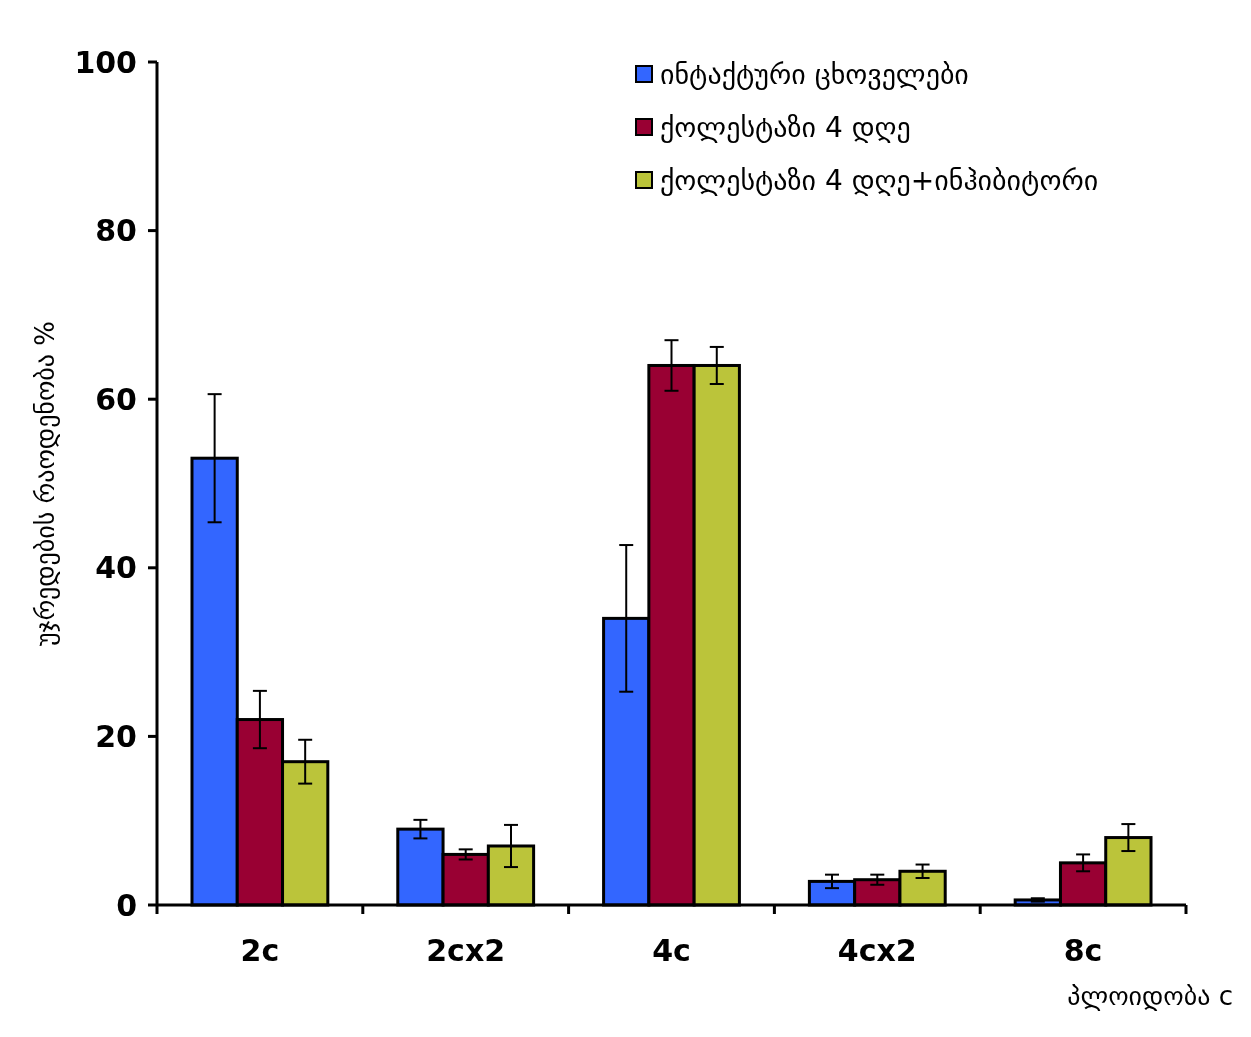  What do you see at coordinates (116, 399) in the screenshot?
I see `y-tick-label: 60` at bounding box center [116, 399].